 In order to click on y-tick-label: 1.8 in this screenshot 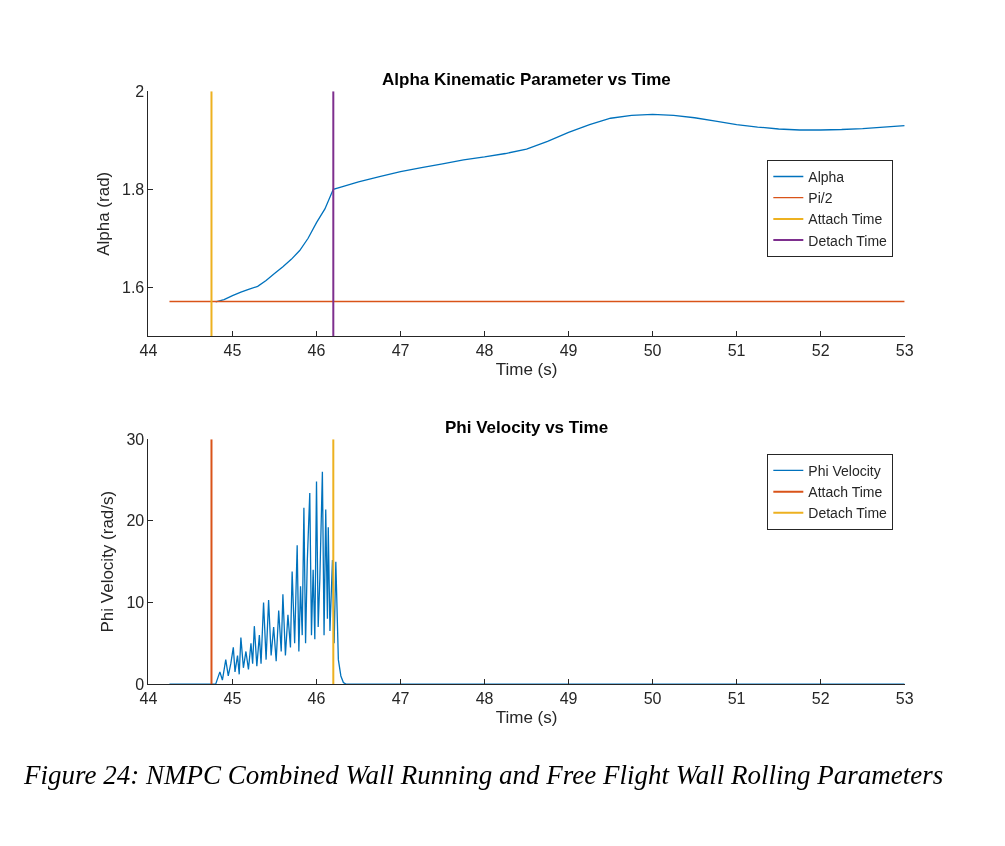, I will do `click(133, 189)`.